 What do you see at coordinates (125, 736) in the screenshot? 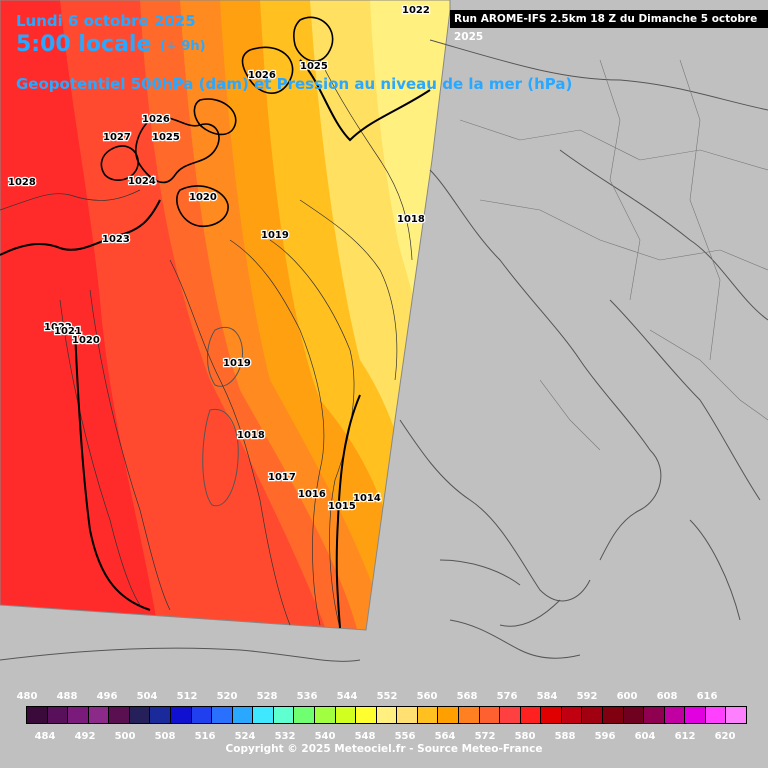
I see `legend-tick-bottom: 500` at bounding box center [125, 736].